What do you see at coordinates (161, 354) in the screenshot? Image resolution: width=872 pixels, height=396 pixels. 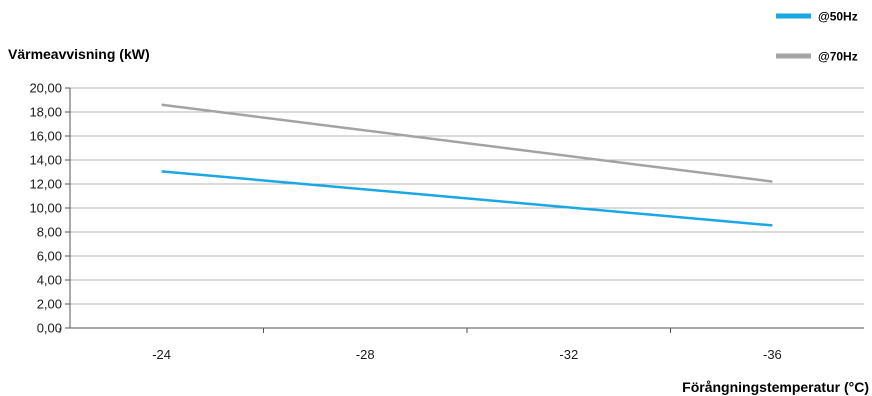 I see `x-tick-label: -24` at bounding box center [161, 354].